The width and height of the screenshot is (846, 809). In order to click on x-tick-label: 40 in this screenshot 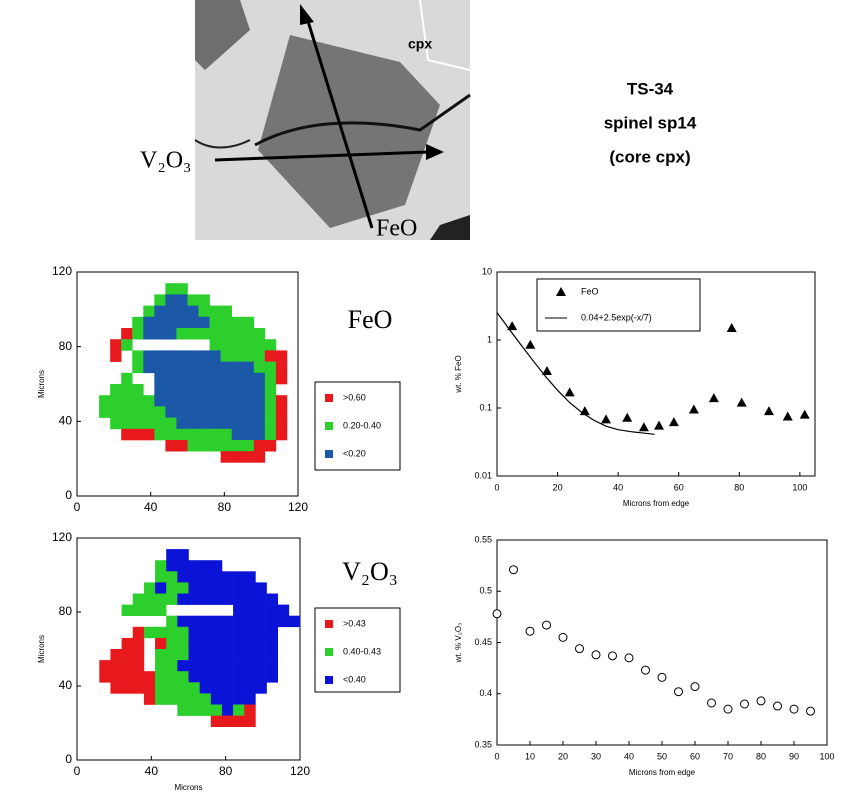, I will do `click(152, 771)`.